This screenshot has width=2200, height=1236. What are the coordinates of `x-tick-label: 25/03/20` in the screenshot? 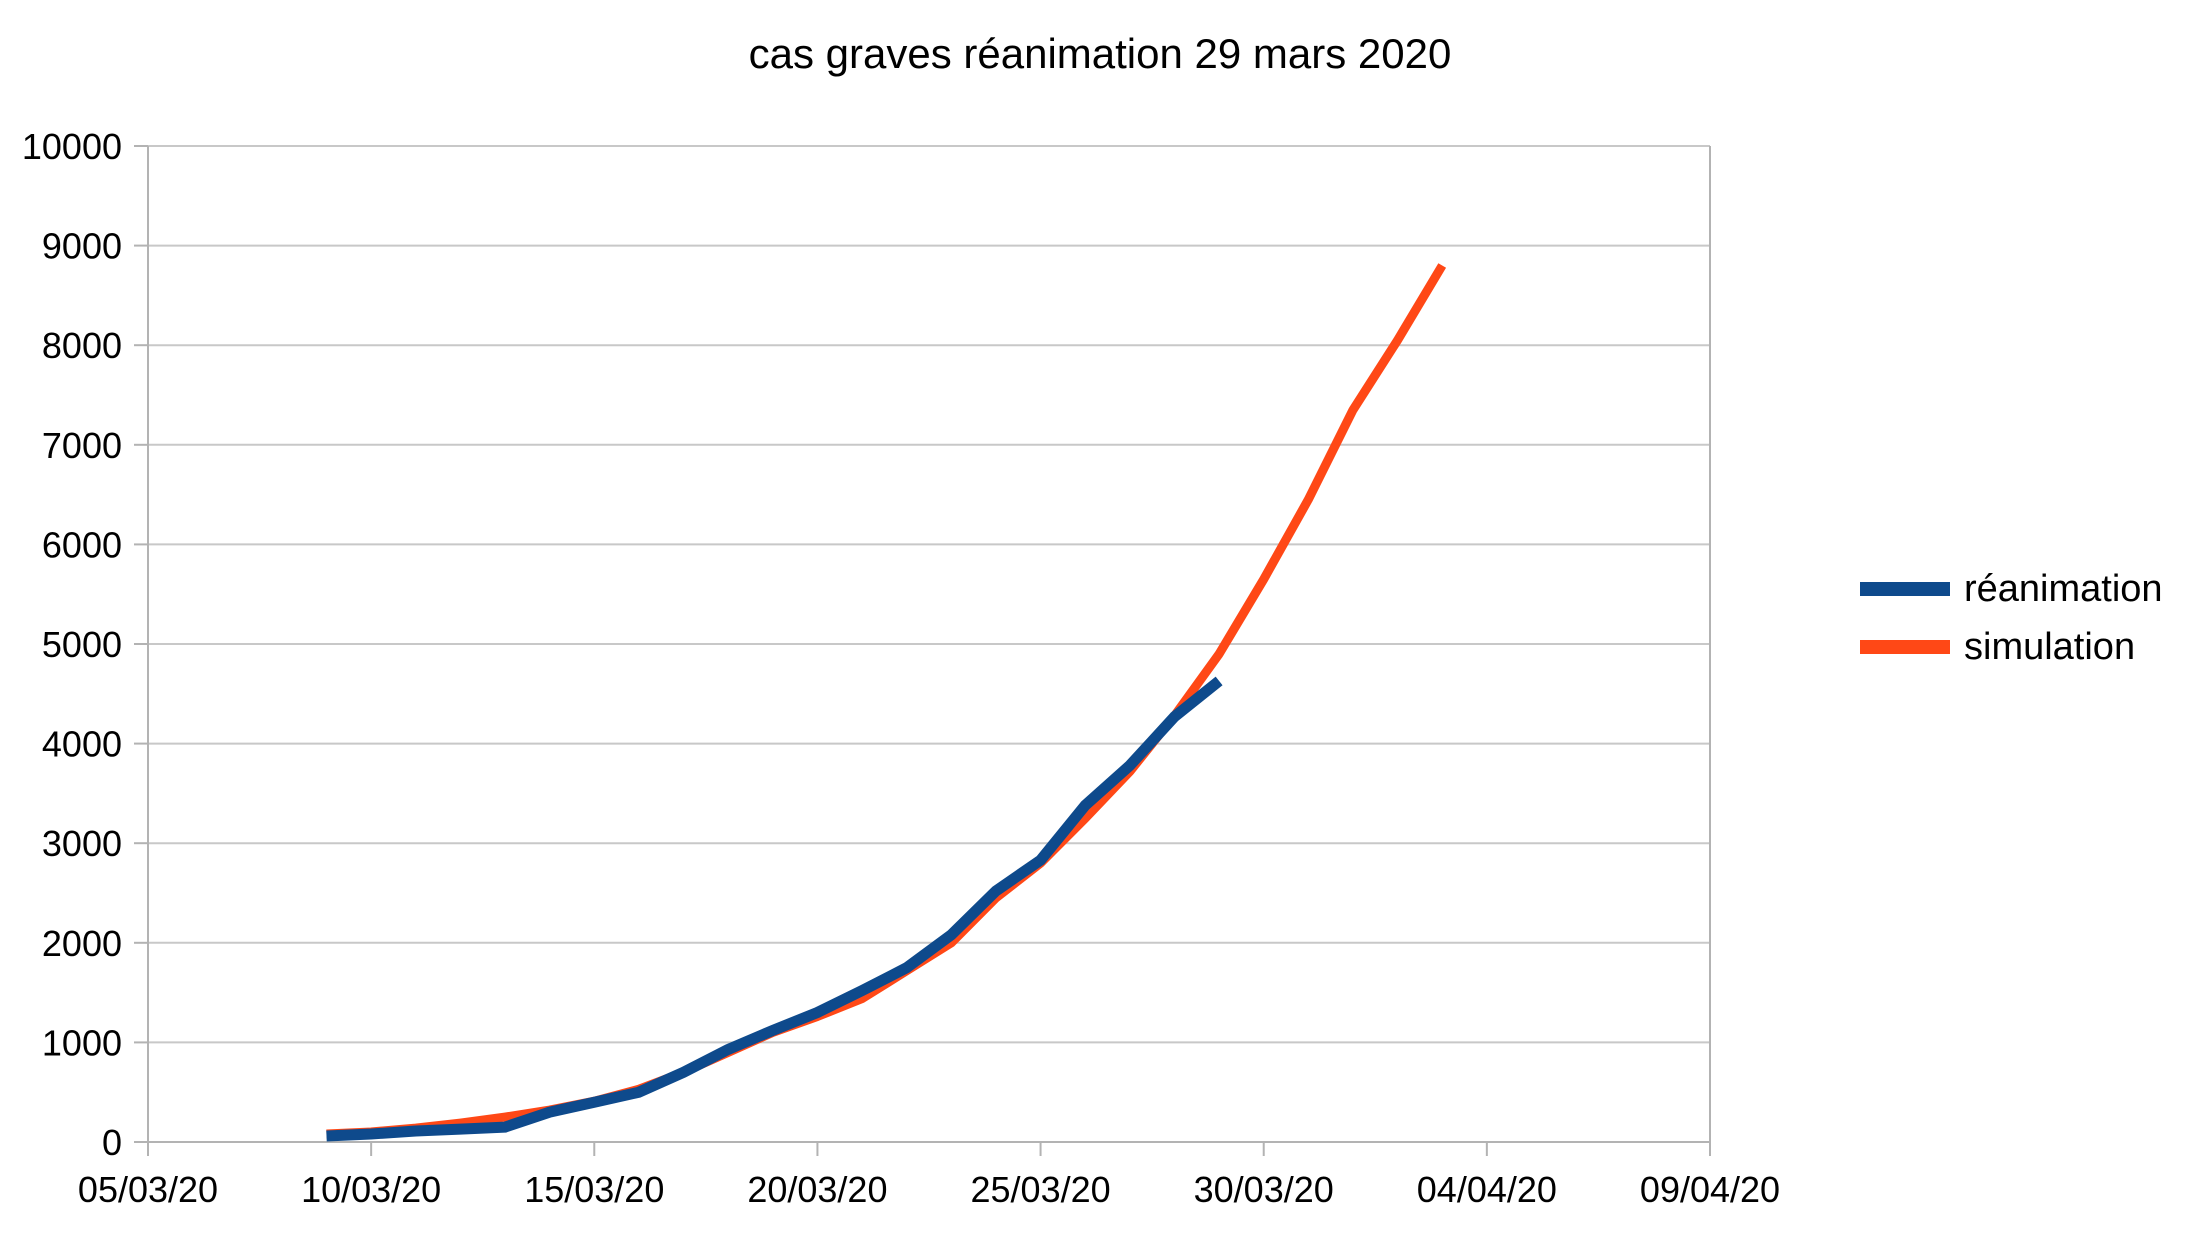 It's located at (1041, 1189).